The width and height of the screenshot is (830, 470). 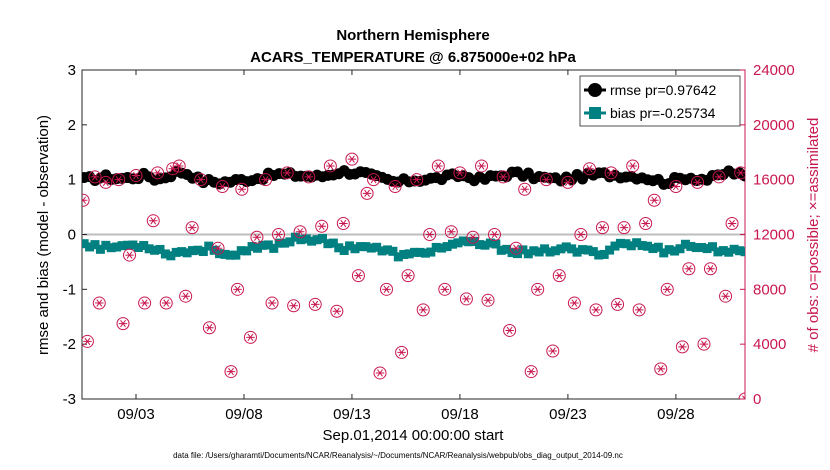 What do you see at coordinates (774, 125) in the screenshot?
I see `y-right-tick-label: 20000` at bounding box center [774, 125].